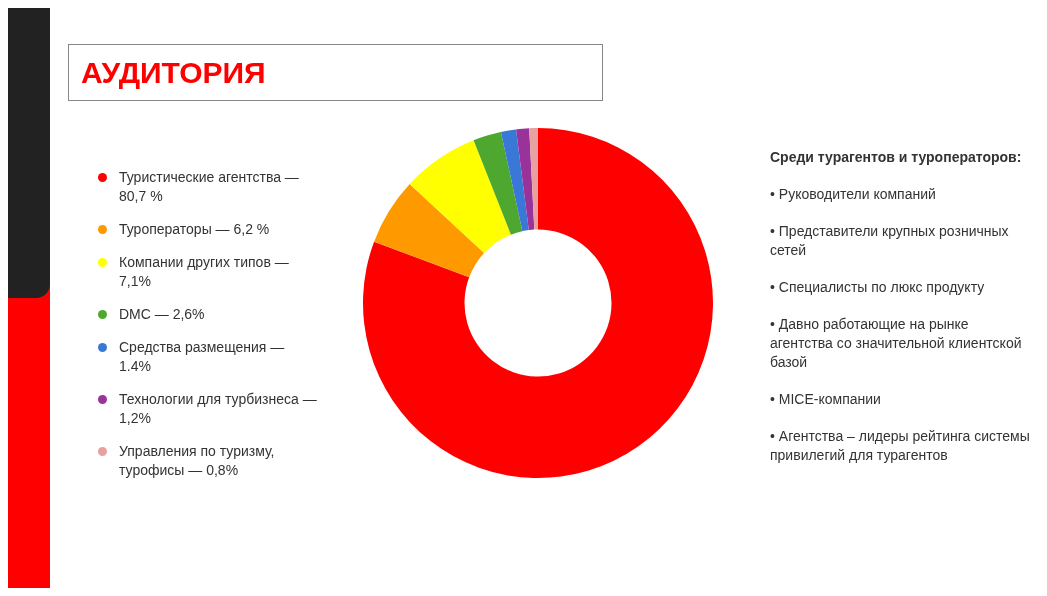  What do you see at coordinates (204, 272) in the screenshot?
I see `legend-label: Компании других типов — 7,1%` at bounding box center [204, 272].